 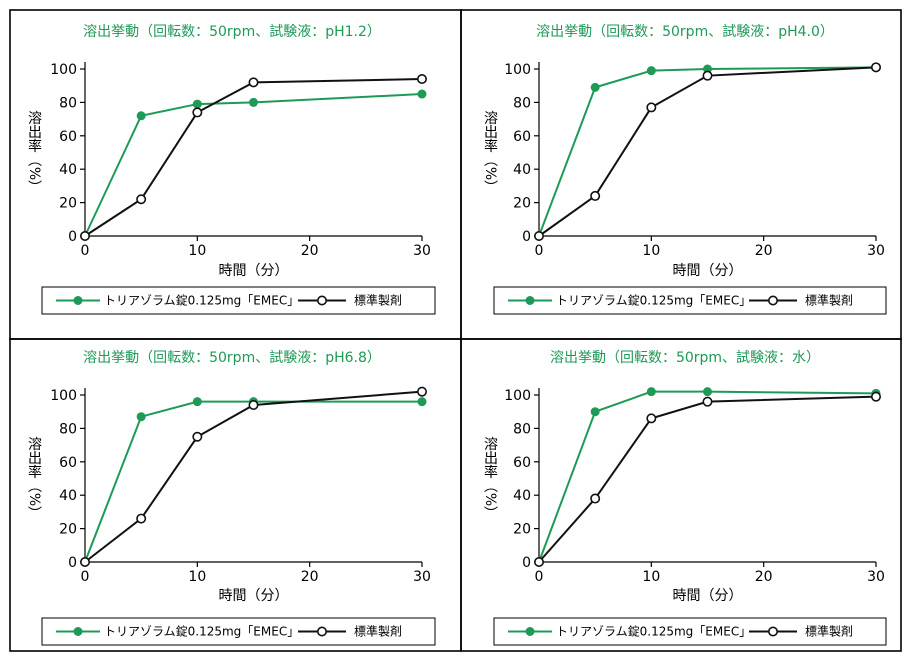 I want to click on chart-title: 溶出挙動（回転数：50rpm、試験液：pH1.2）, so click(x=232, y=32).